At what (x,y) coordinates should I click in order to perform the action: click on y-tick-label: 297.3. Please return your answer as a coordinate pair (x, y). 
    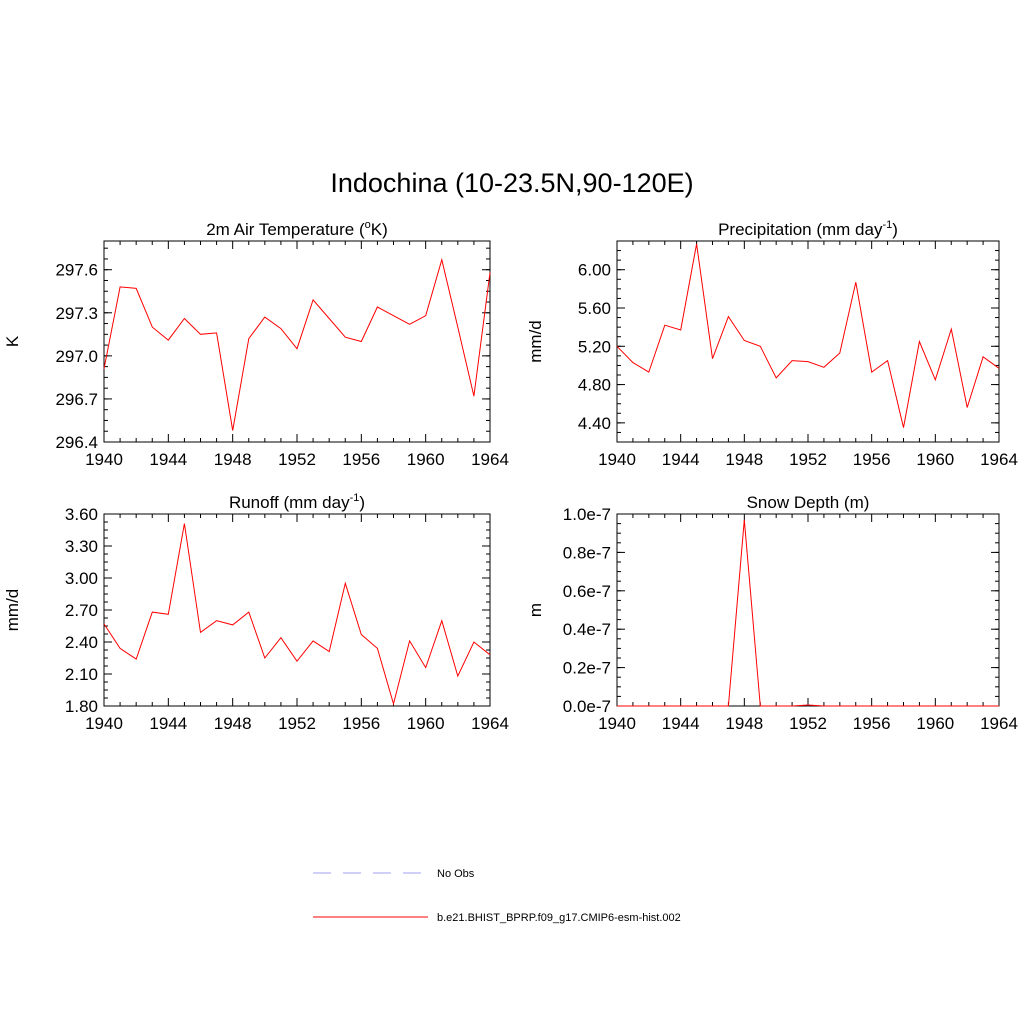
    Looking at the image, I should click on (76, 313).